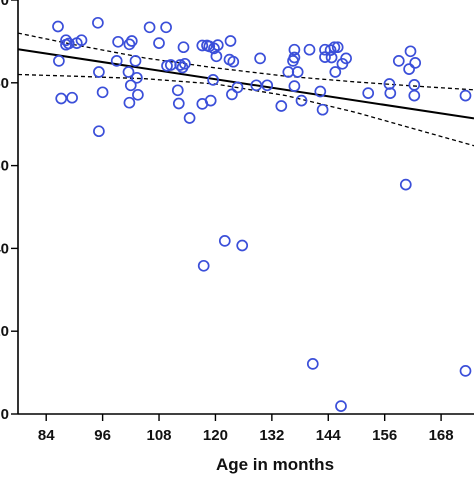 This screenshot has width=474, height=479. Describe the element at coordinates (4, 331) in the screenshot. I see `y-tick-label: 20` at that location.